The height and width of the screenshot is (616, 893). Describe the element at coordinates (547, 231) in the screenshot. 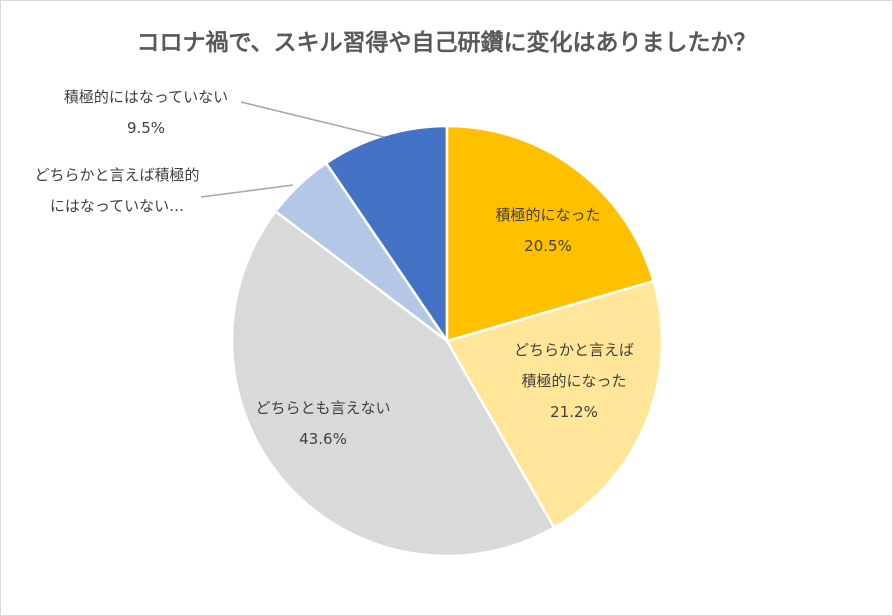

I see `slice-label-1: 積極的になった 20.5%` at that location.